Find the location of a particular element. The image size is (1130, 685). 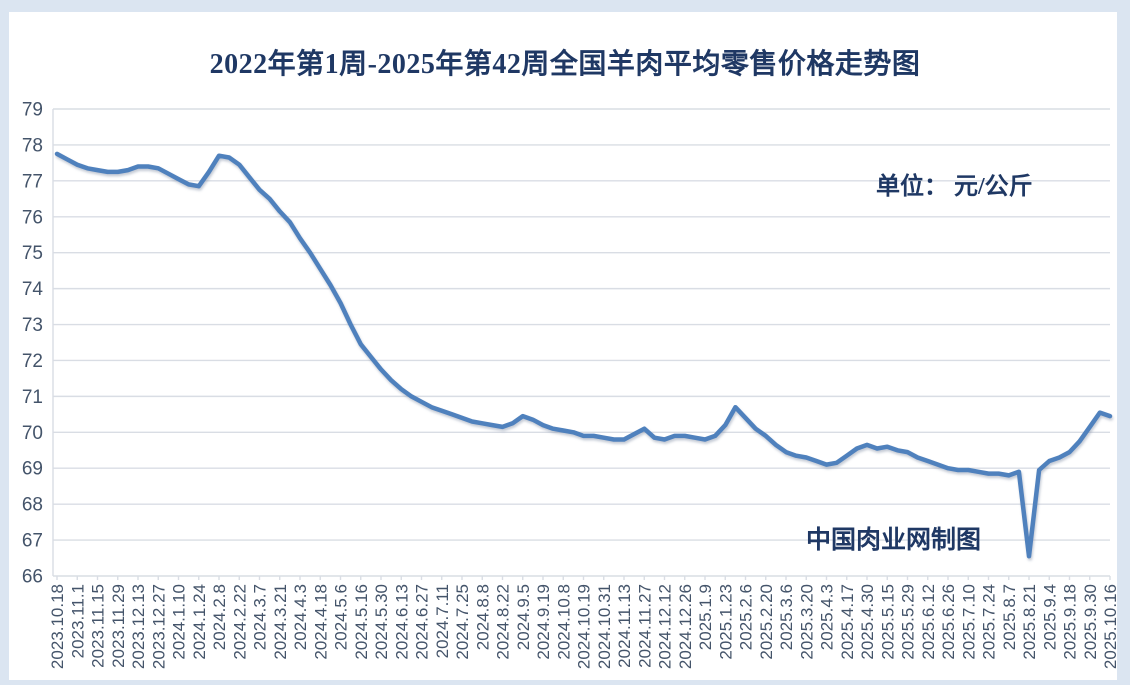

x-axis-tick-label: 2024.5.16 is located at coordinates (361, 622).